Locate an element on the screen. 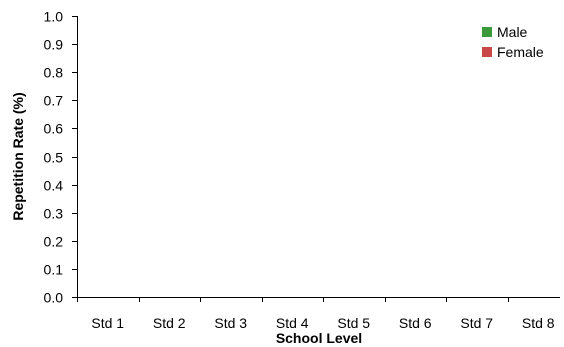 This screenshot has width=564, height=347. x-tick-label: Std 3 is located at coordinates (230, 323).